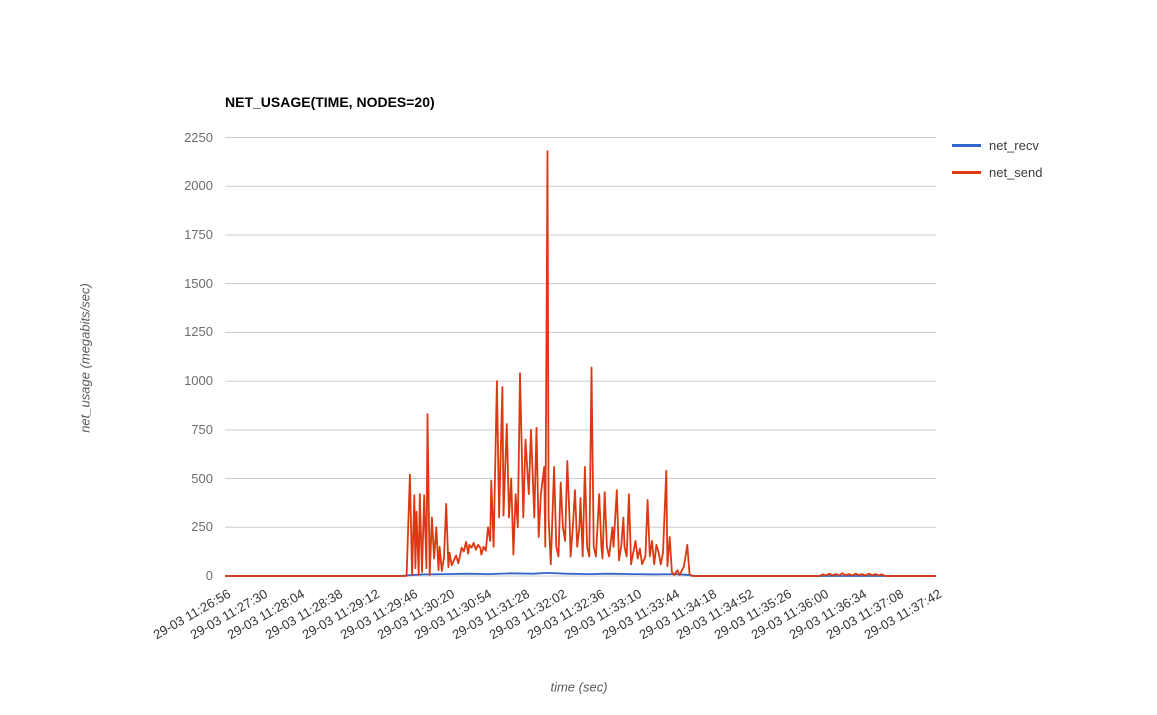 Image resolution: width=1157 pixels, height=715 pixels. I want to click on y-axis-tick-label: 750, so click(202, 429).